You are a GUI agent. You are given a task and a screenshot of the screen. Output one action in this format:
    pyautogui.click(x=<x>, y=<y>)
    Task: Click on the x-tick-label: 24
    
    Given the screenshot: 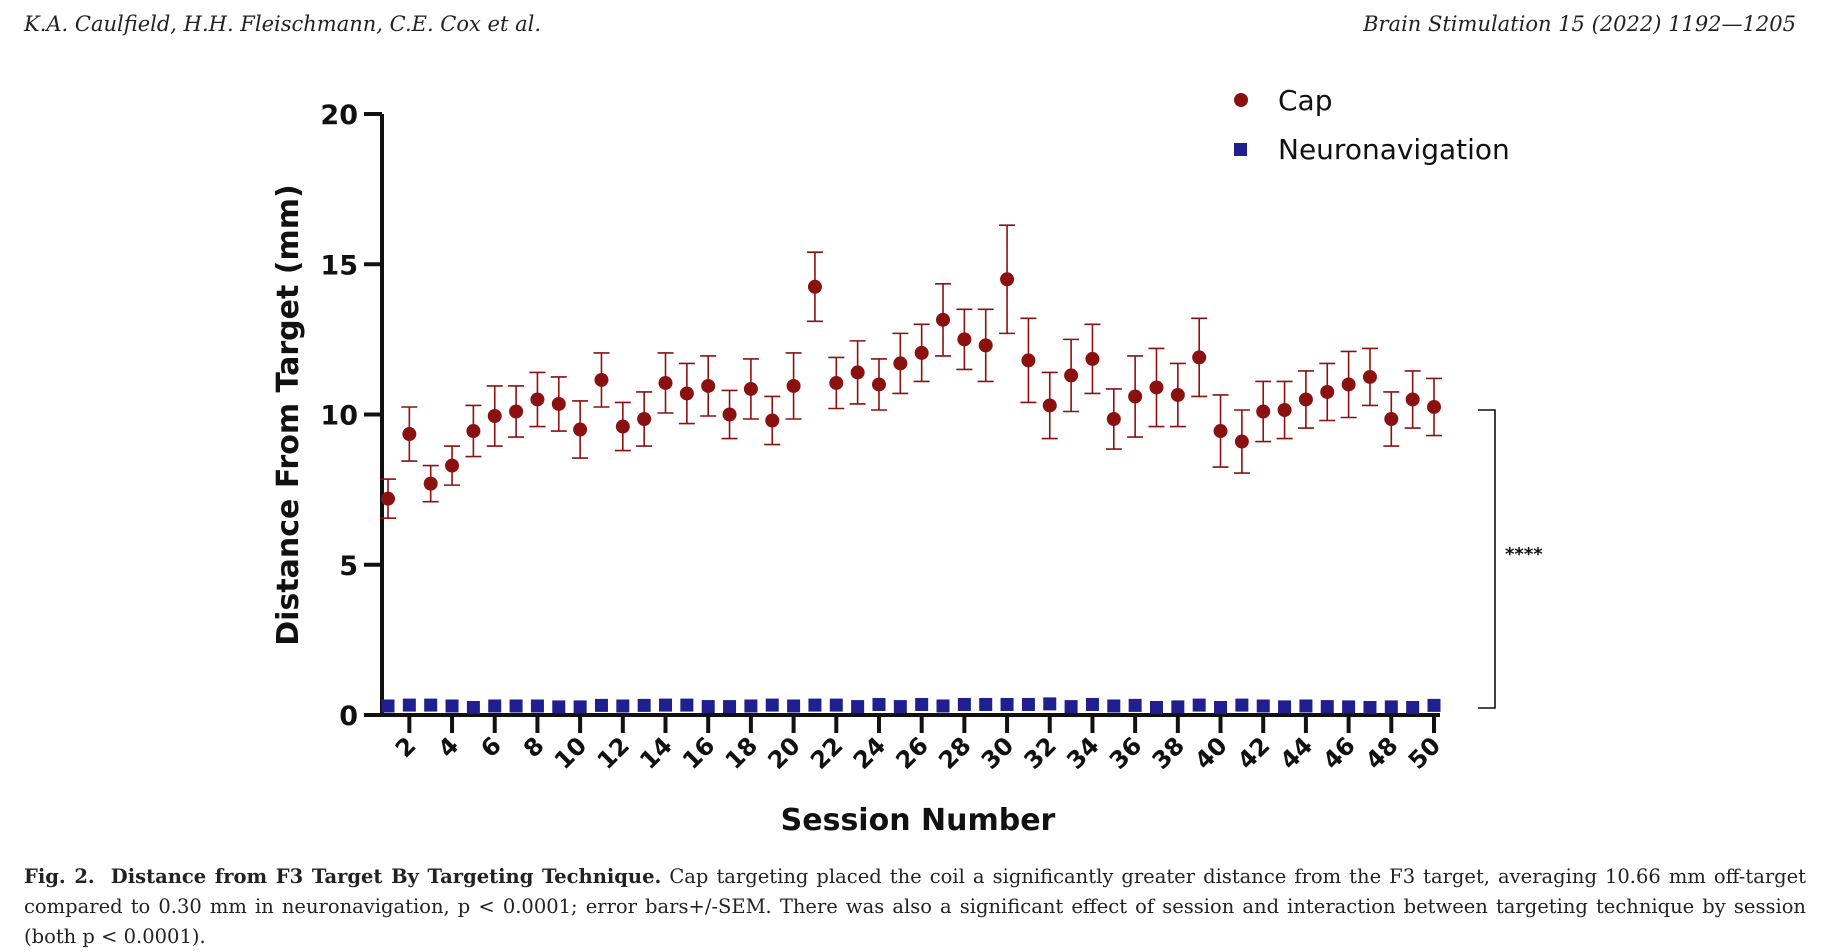 What is the action you would take?
    pyautogui.click(x=869, y=752)
    